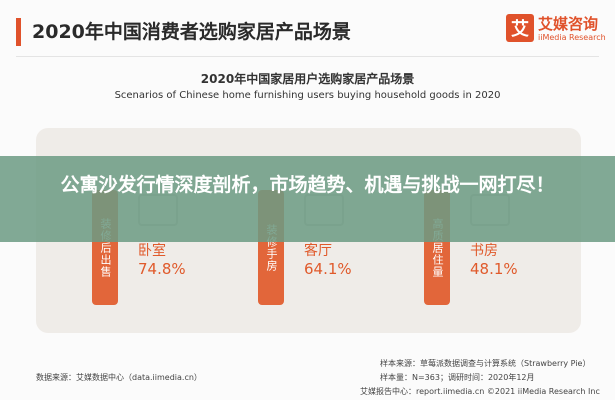 This screenshot has height=400, width=615. What do you see at coordinates (572, 37) in the screenshot?
I see `brand-subtitle: iiMedia Research` at bounding box center [572, 37].